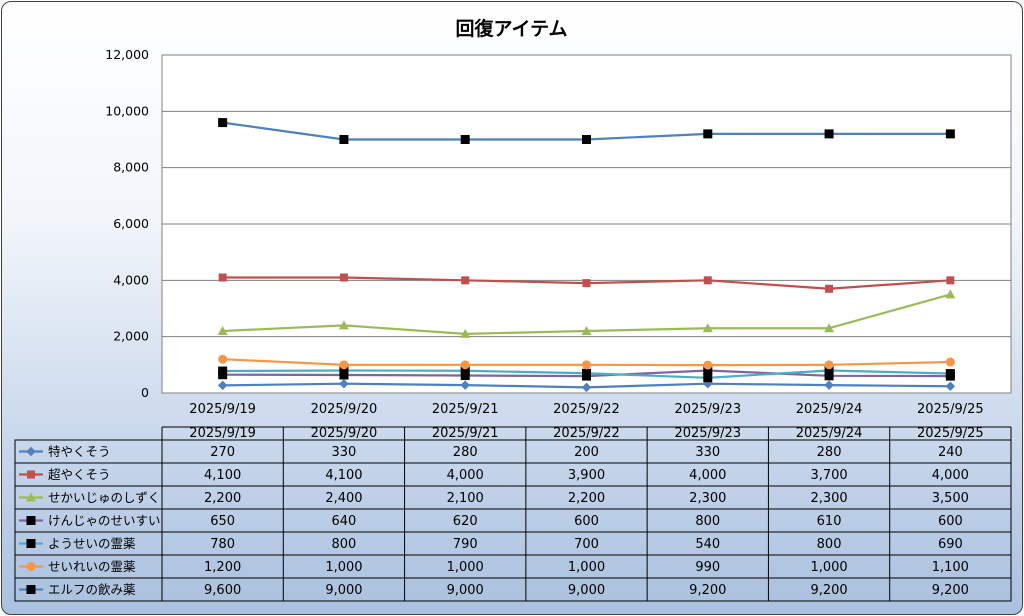 The width and height of the screenshot is (1024, 616). What do you see at coordinates (131, 167) in the screenshot?
I see `y-tick-label: 8,000` at bounding box center [131, 167].